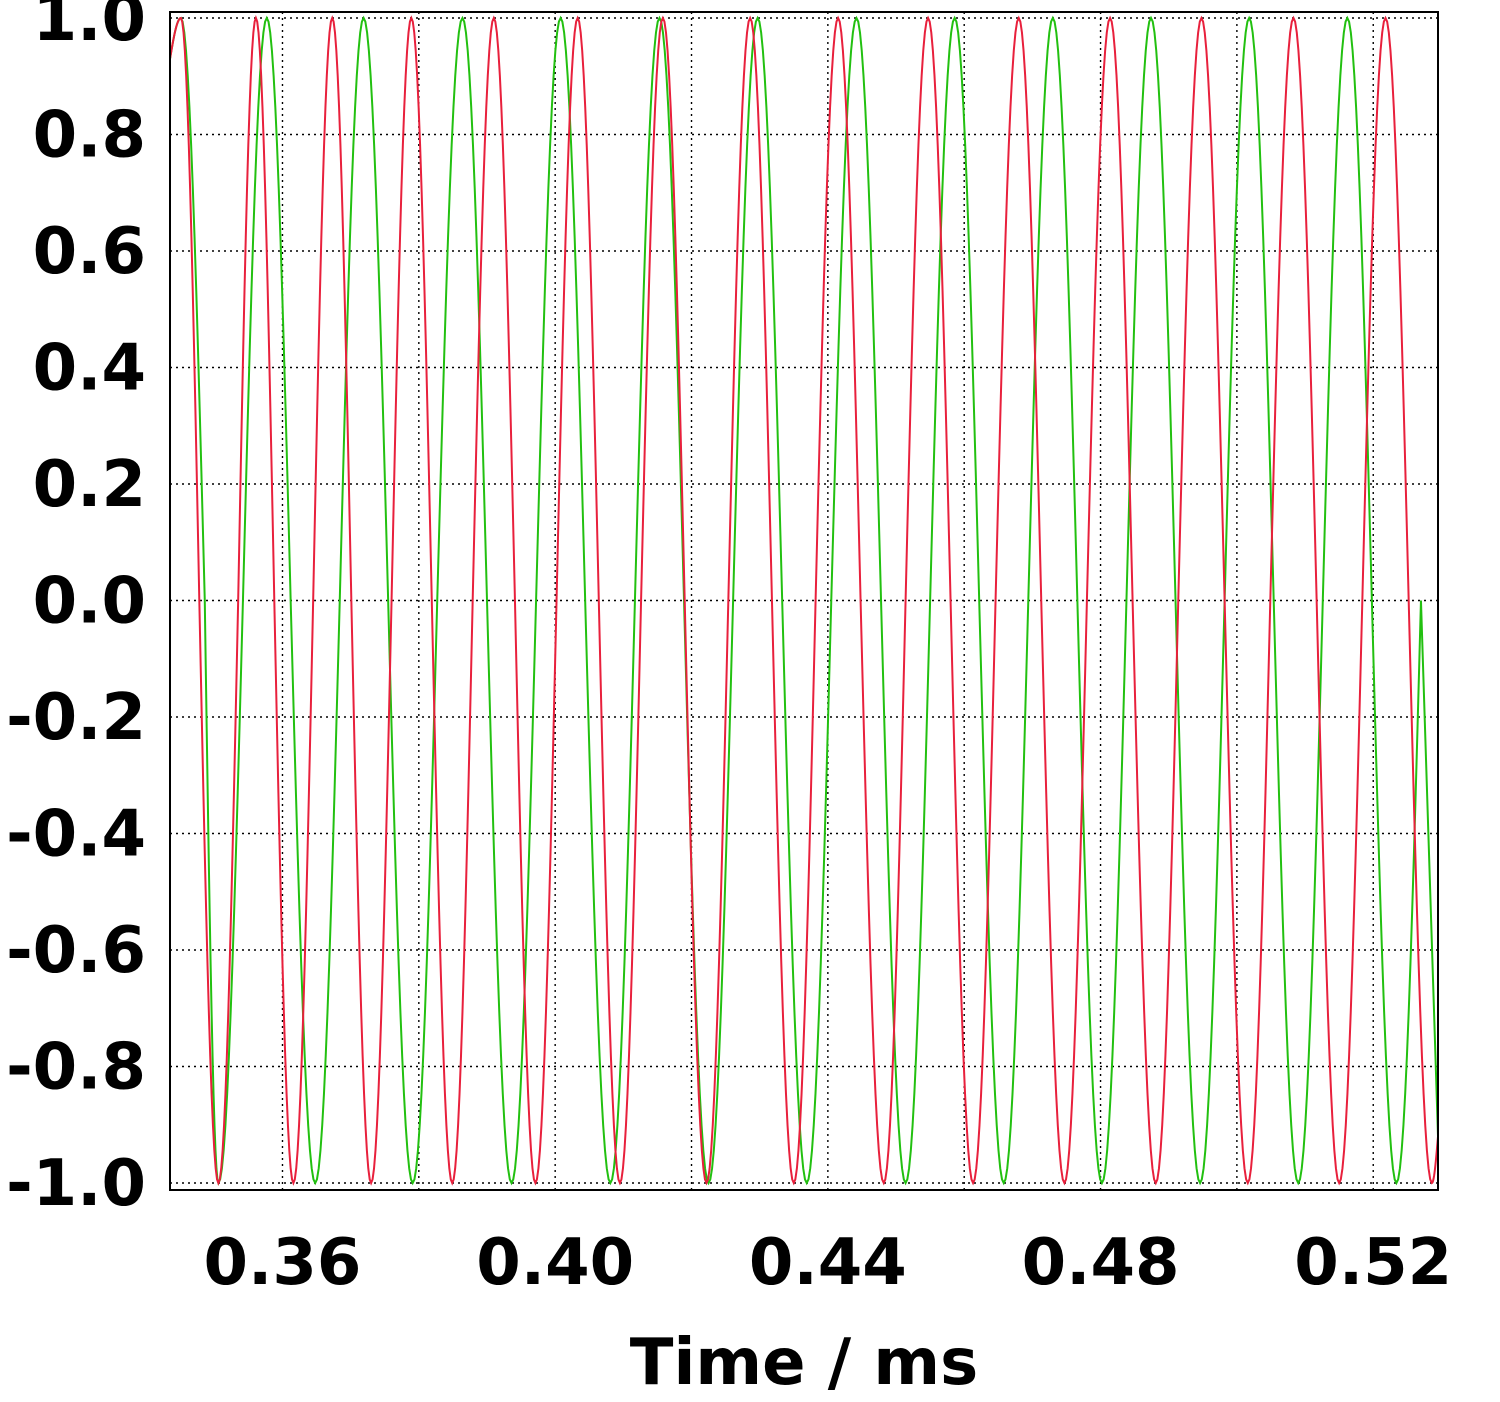  Describe the element at coordinates (89, 485) in the screenshot. I see `y-tick-label: 0.2` at that location.